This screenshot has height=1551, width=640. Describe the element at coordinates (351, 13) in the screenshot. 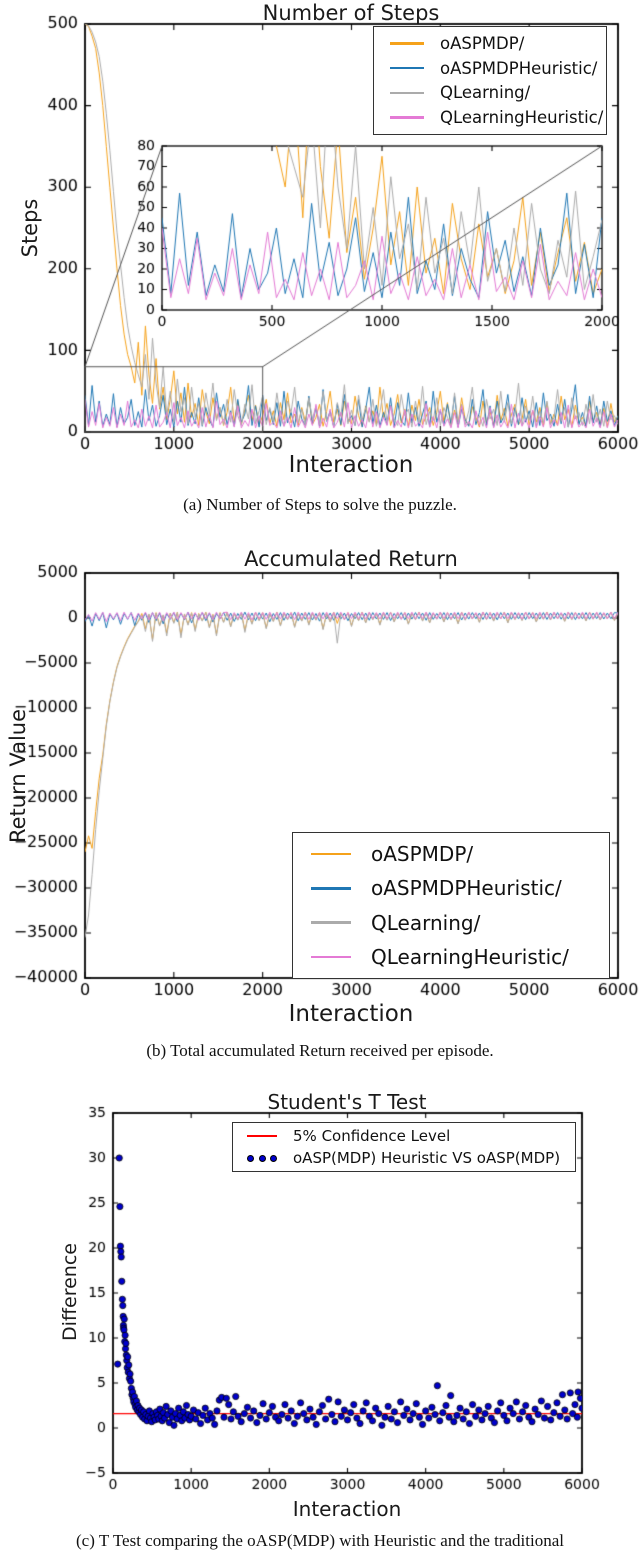

I see `figure-a-title: Number of Steps` at that location.